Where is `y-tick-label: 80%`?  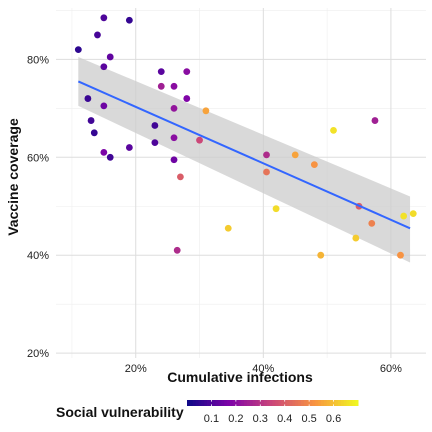 y-tick-label: 80% is located at coordinates (38, 60).